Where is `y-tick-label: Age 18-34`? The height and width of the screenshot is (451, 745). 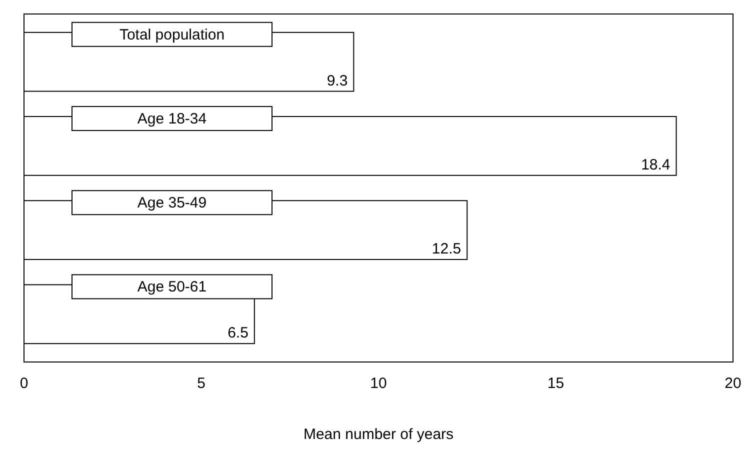 y-tick-label: Age 18-34 is located at coordinates (172, 119).